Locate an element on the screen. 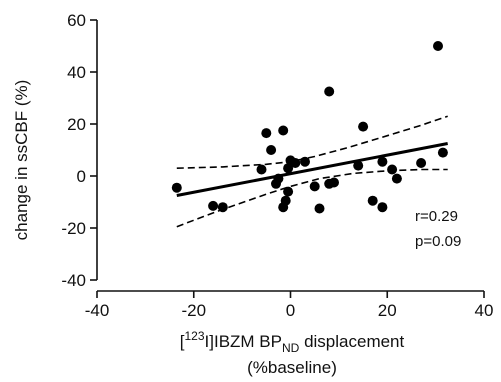  y-tick-label: -20 is located at coordinates (73, 228).